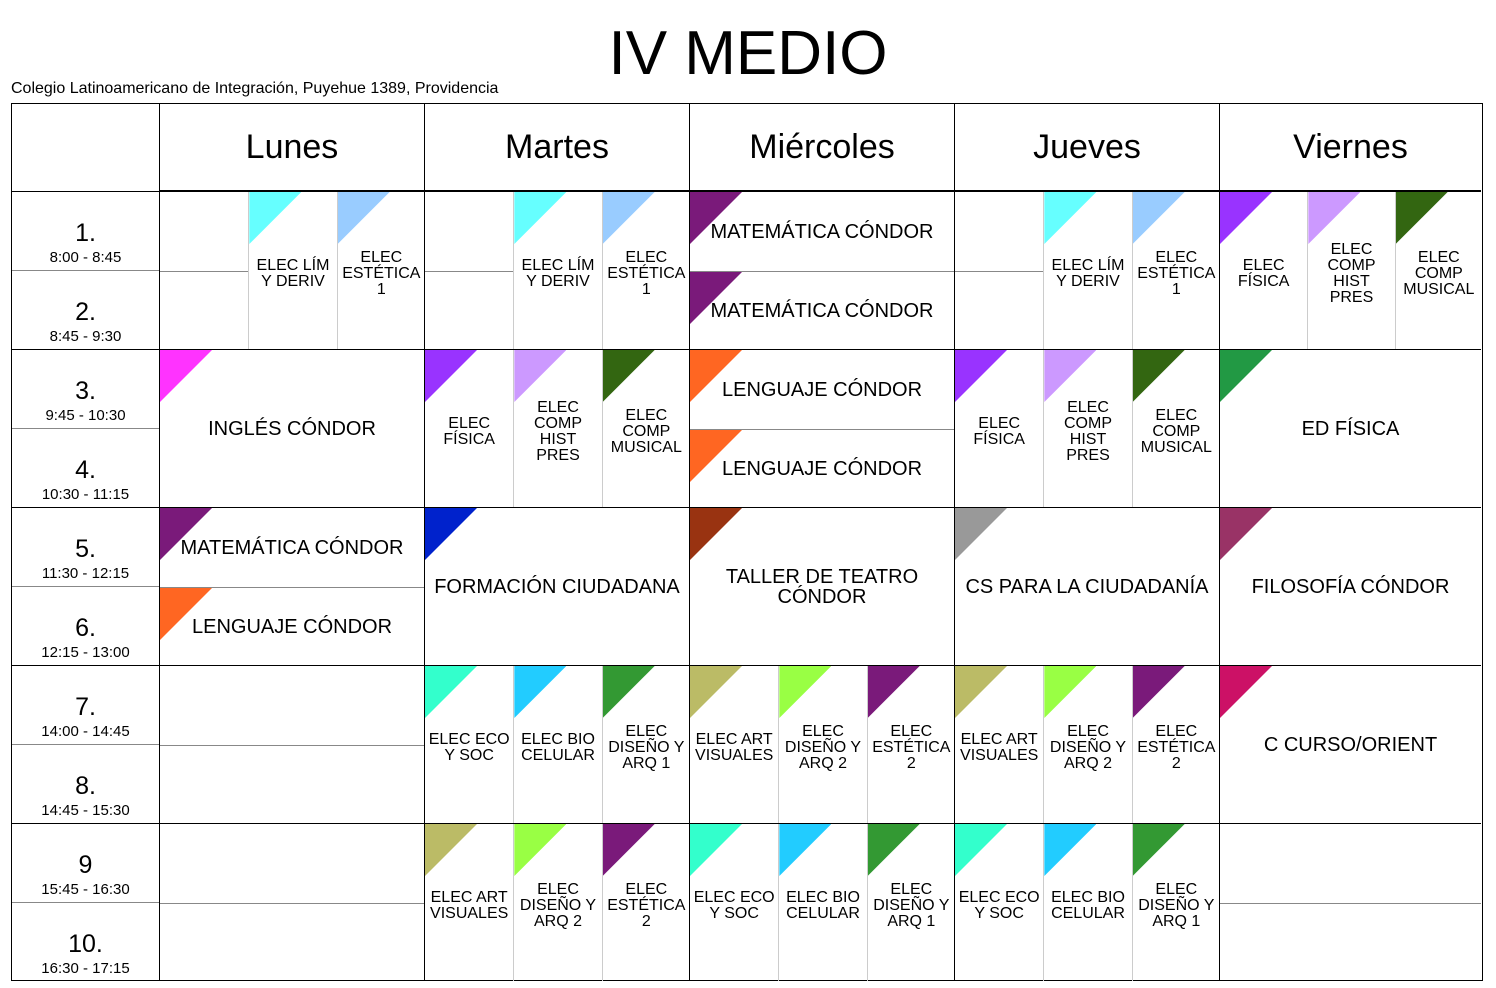 This screenshot has width=1496, height=988. I want to click on slot: ED FÍSICA, so click(1350, 428).